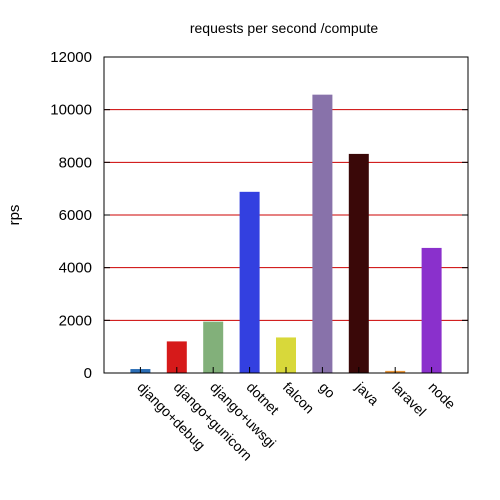 This screenshot has width=500, height=500. I want to click on x-tick-label: go, so click(327, 390).